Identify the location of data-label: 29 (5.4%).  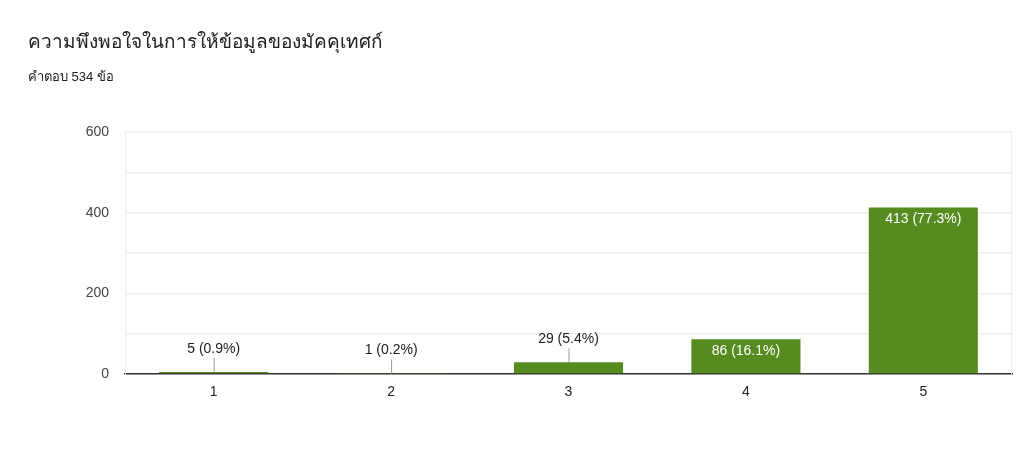
(568, 338).